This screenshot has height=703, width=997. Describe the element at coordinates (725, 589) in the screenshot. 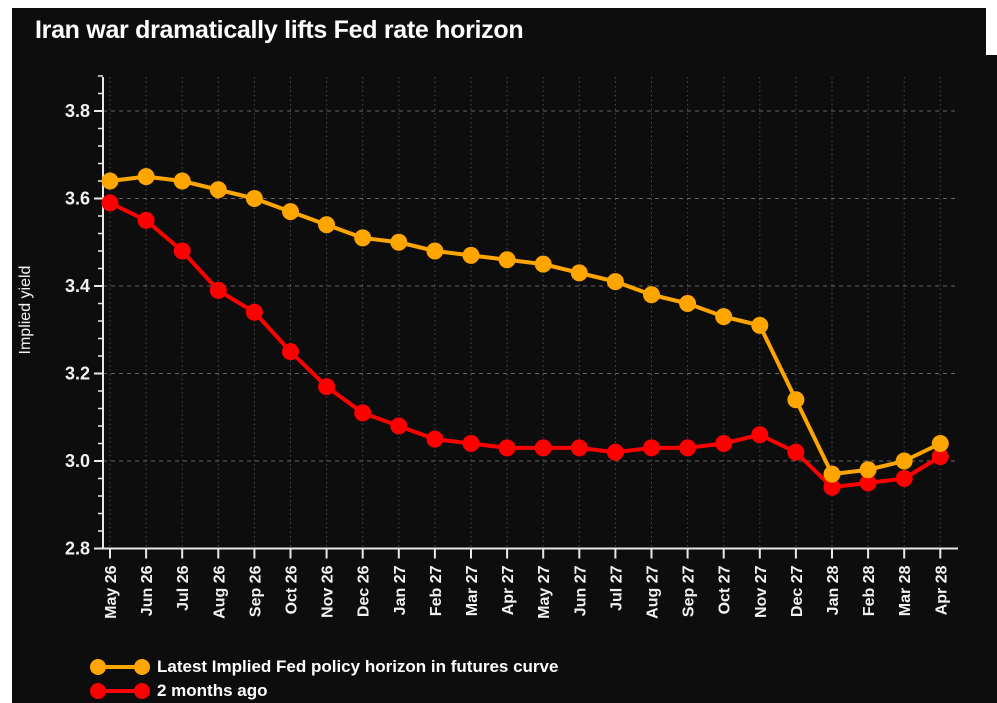

I see `x-tick-label: Oct 27` at that location.